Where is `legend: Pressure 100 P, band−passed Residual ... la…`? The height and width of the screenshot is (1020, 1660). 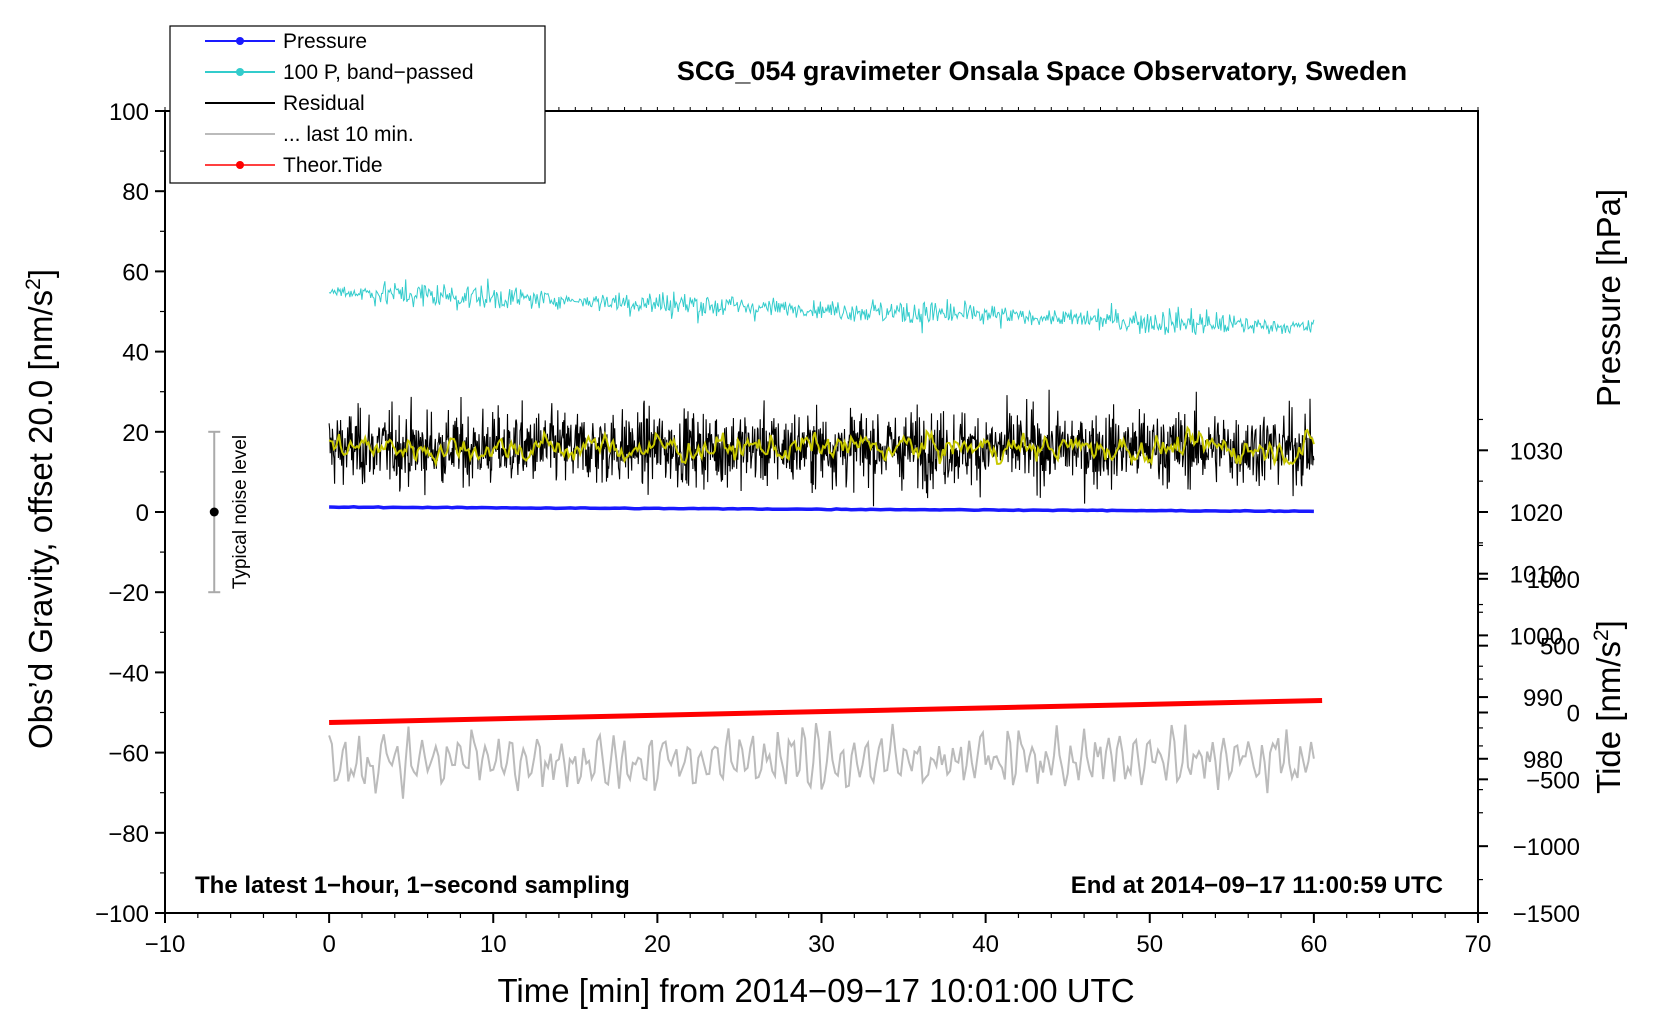
legend: Pressure 100 P, band−passed Residual ... la… is located at coordinates (357, 104).